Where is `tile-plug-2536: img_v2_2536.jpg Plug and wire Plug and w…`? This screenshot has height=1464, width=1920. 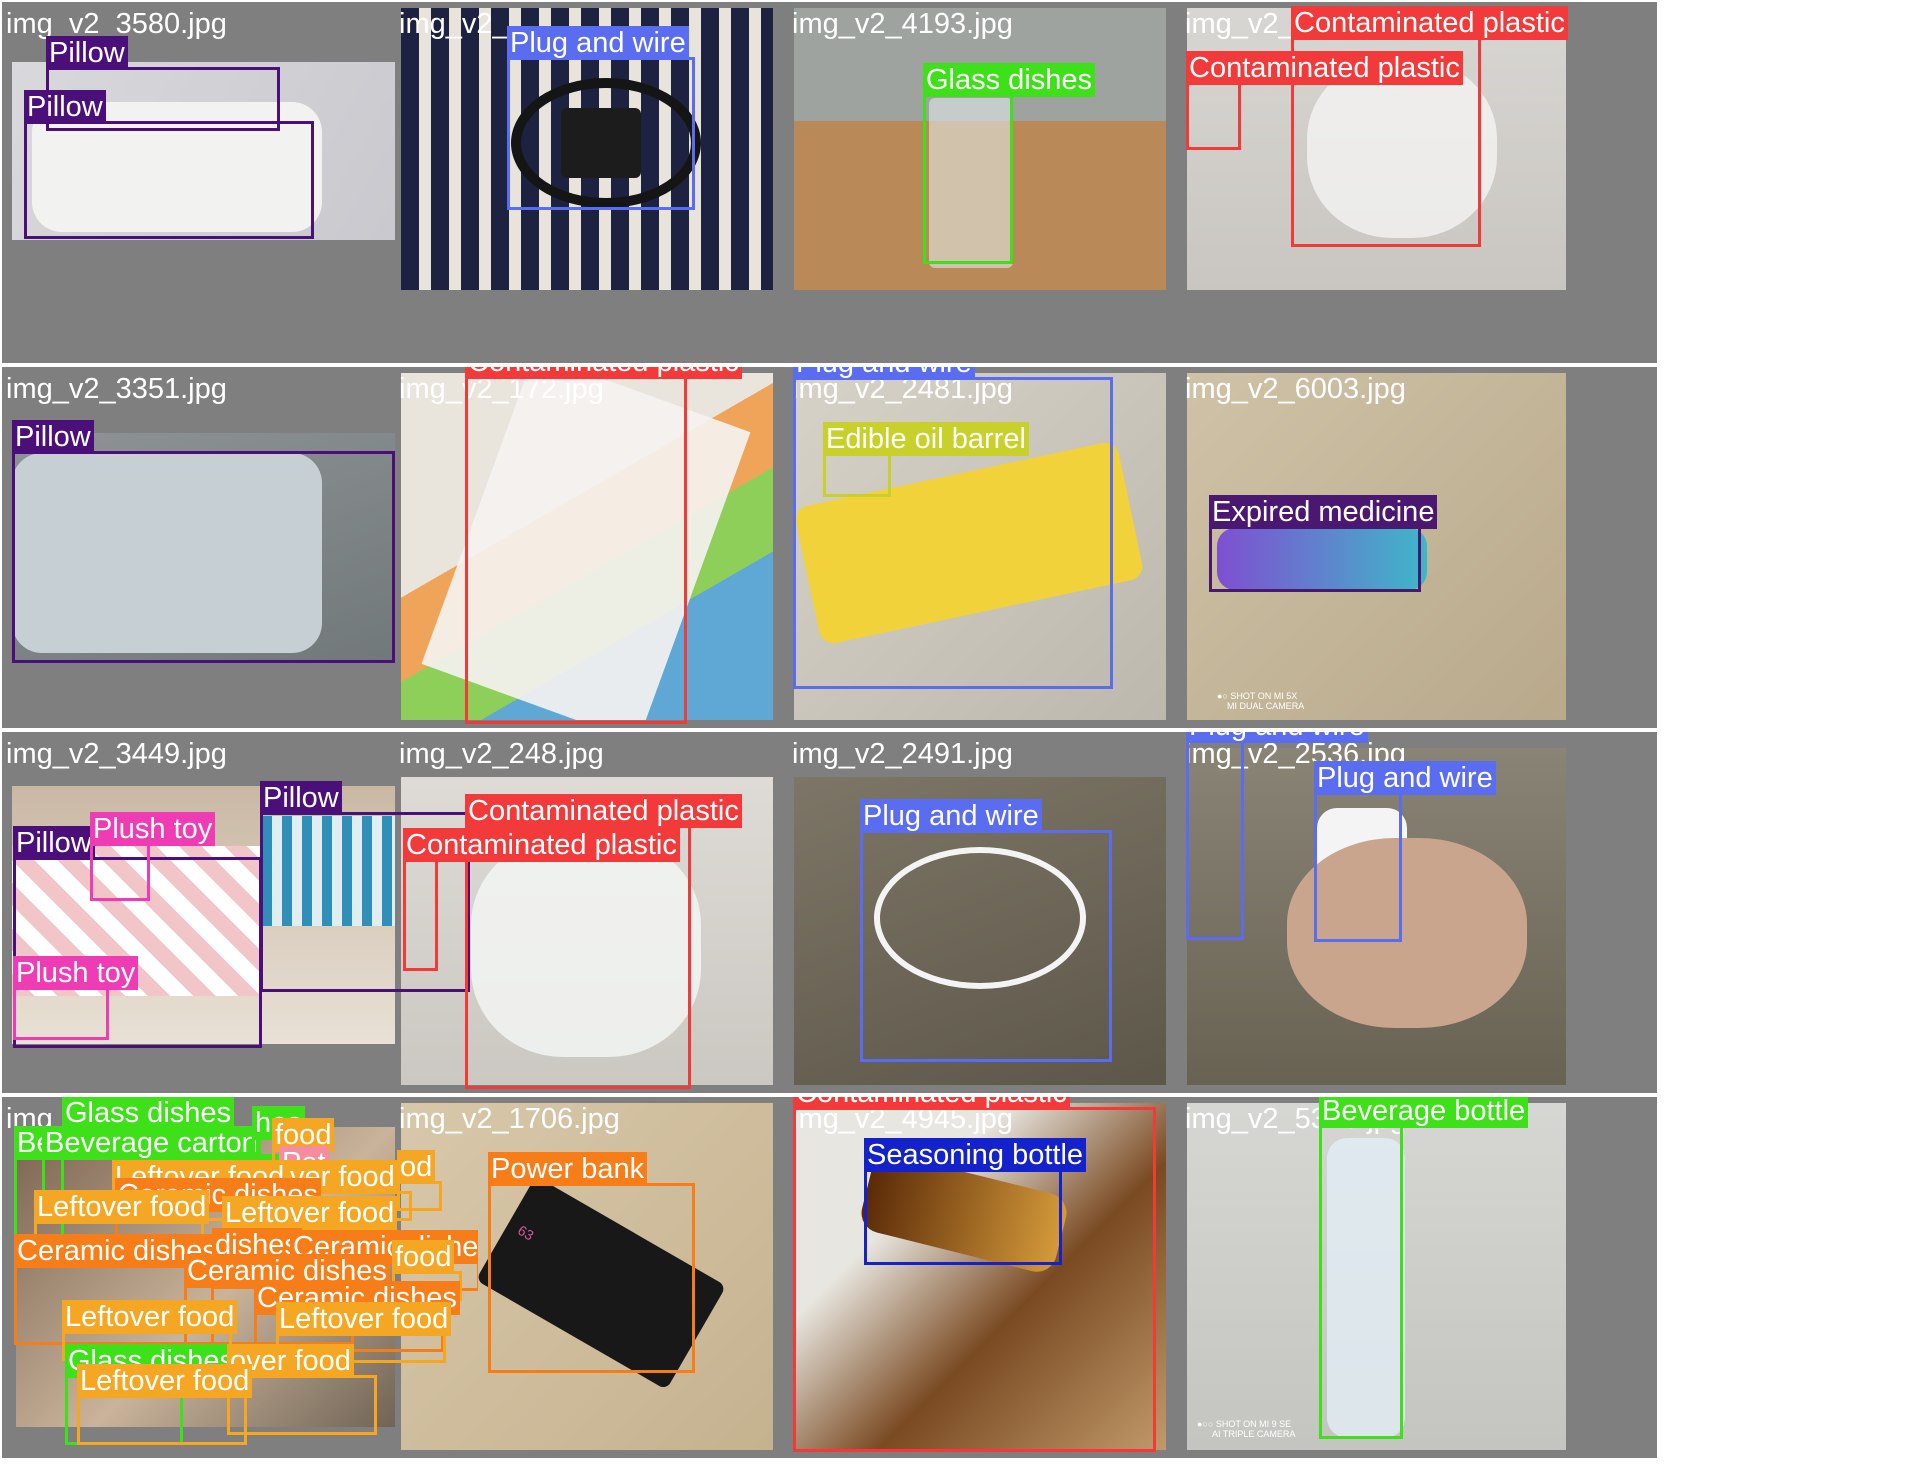 tile-plug-2536: img_v2_2536.jpg Plug and wire Plug and w… is located at coordinates (1419, 912).